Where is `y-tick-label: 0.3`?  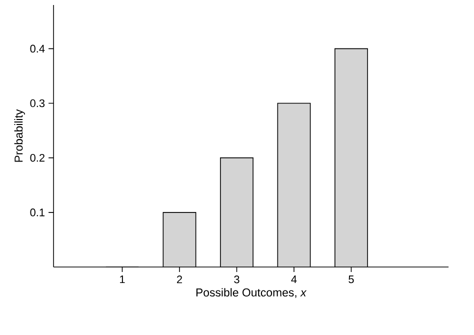 y-tick-label: 0.3 is located at coordinates (37, 103).